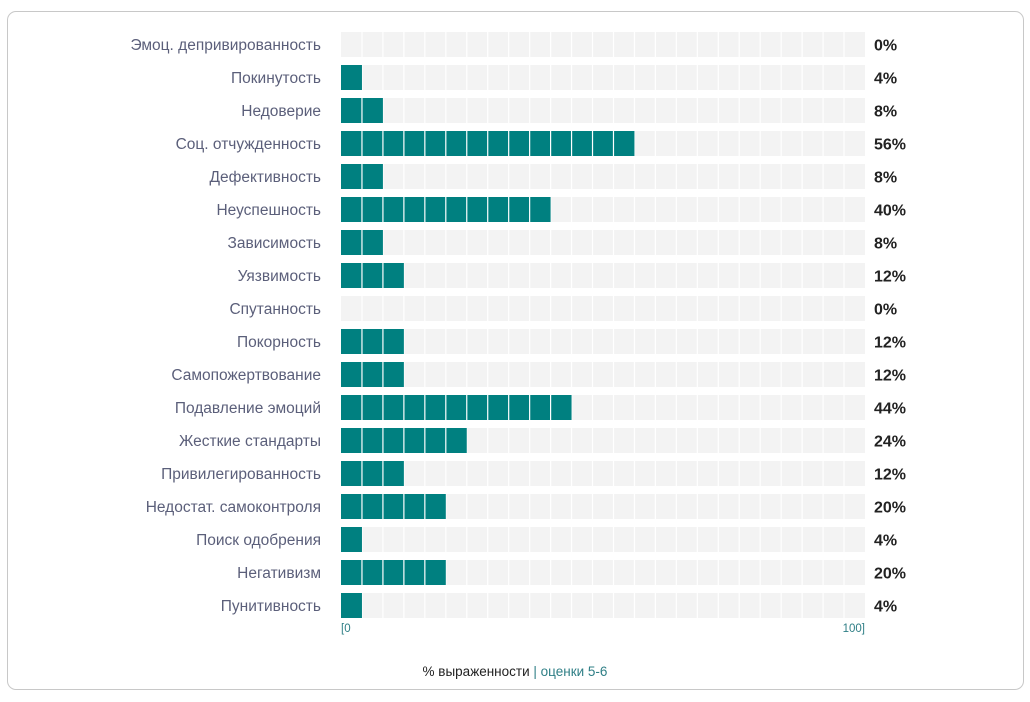 This screenshot has height=702, width=1030. I want to click on bar-row: Покорность 12%, so click(571, 341).